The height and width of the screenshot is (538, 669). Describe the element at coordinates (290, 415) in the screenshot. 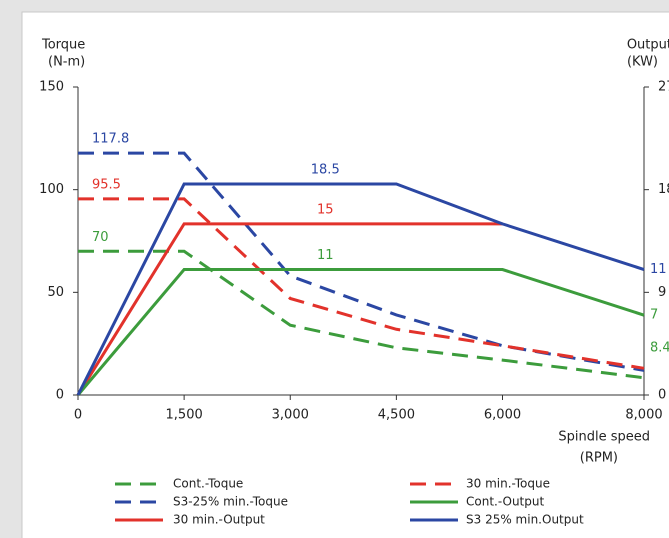

I see `x-tick-label: 3,000` at that location.